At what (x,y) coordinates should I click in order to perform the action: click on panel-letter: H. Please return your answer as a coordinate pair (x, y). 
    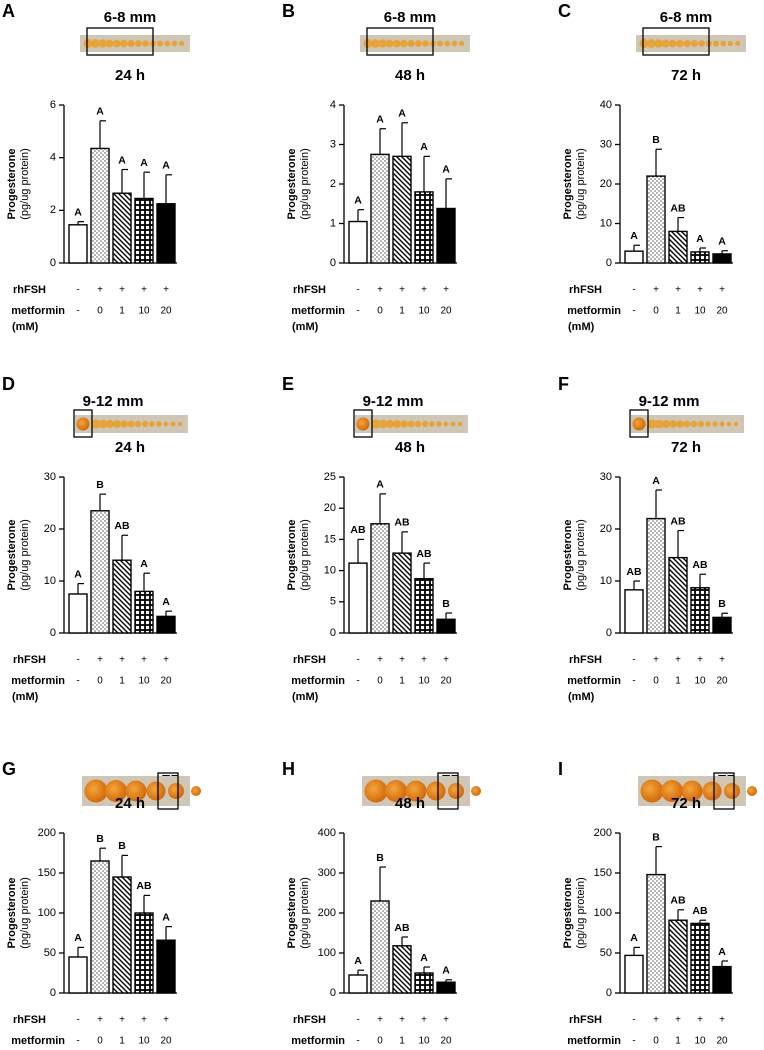
    Looking at the image, I should click on (288, 769).